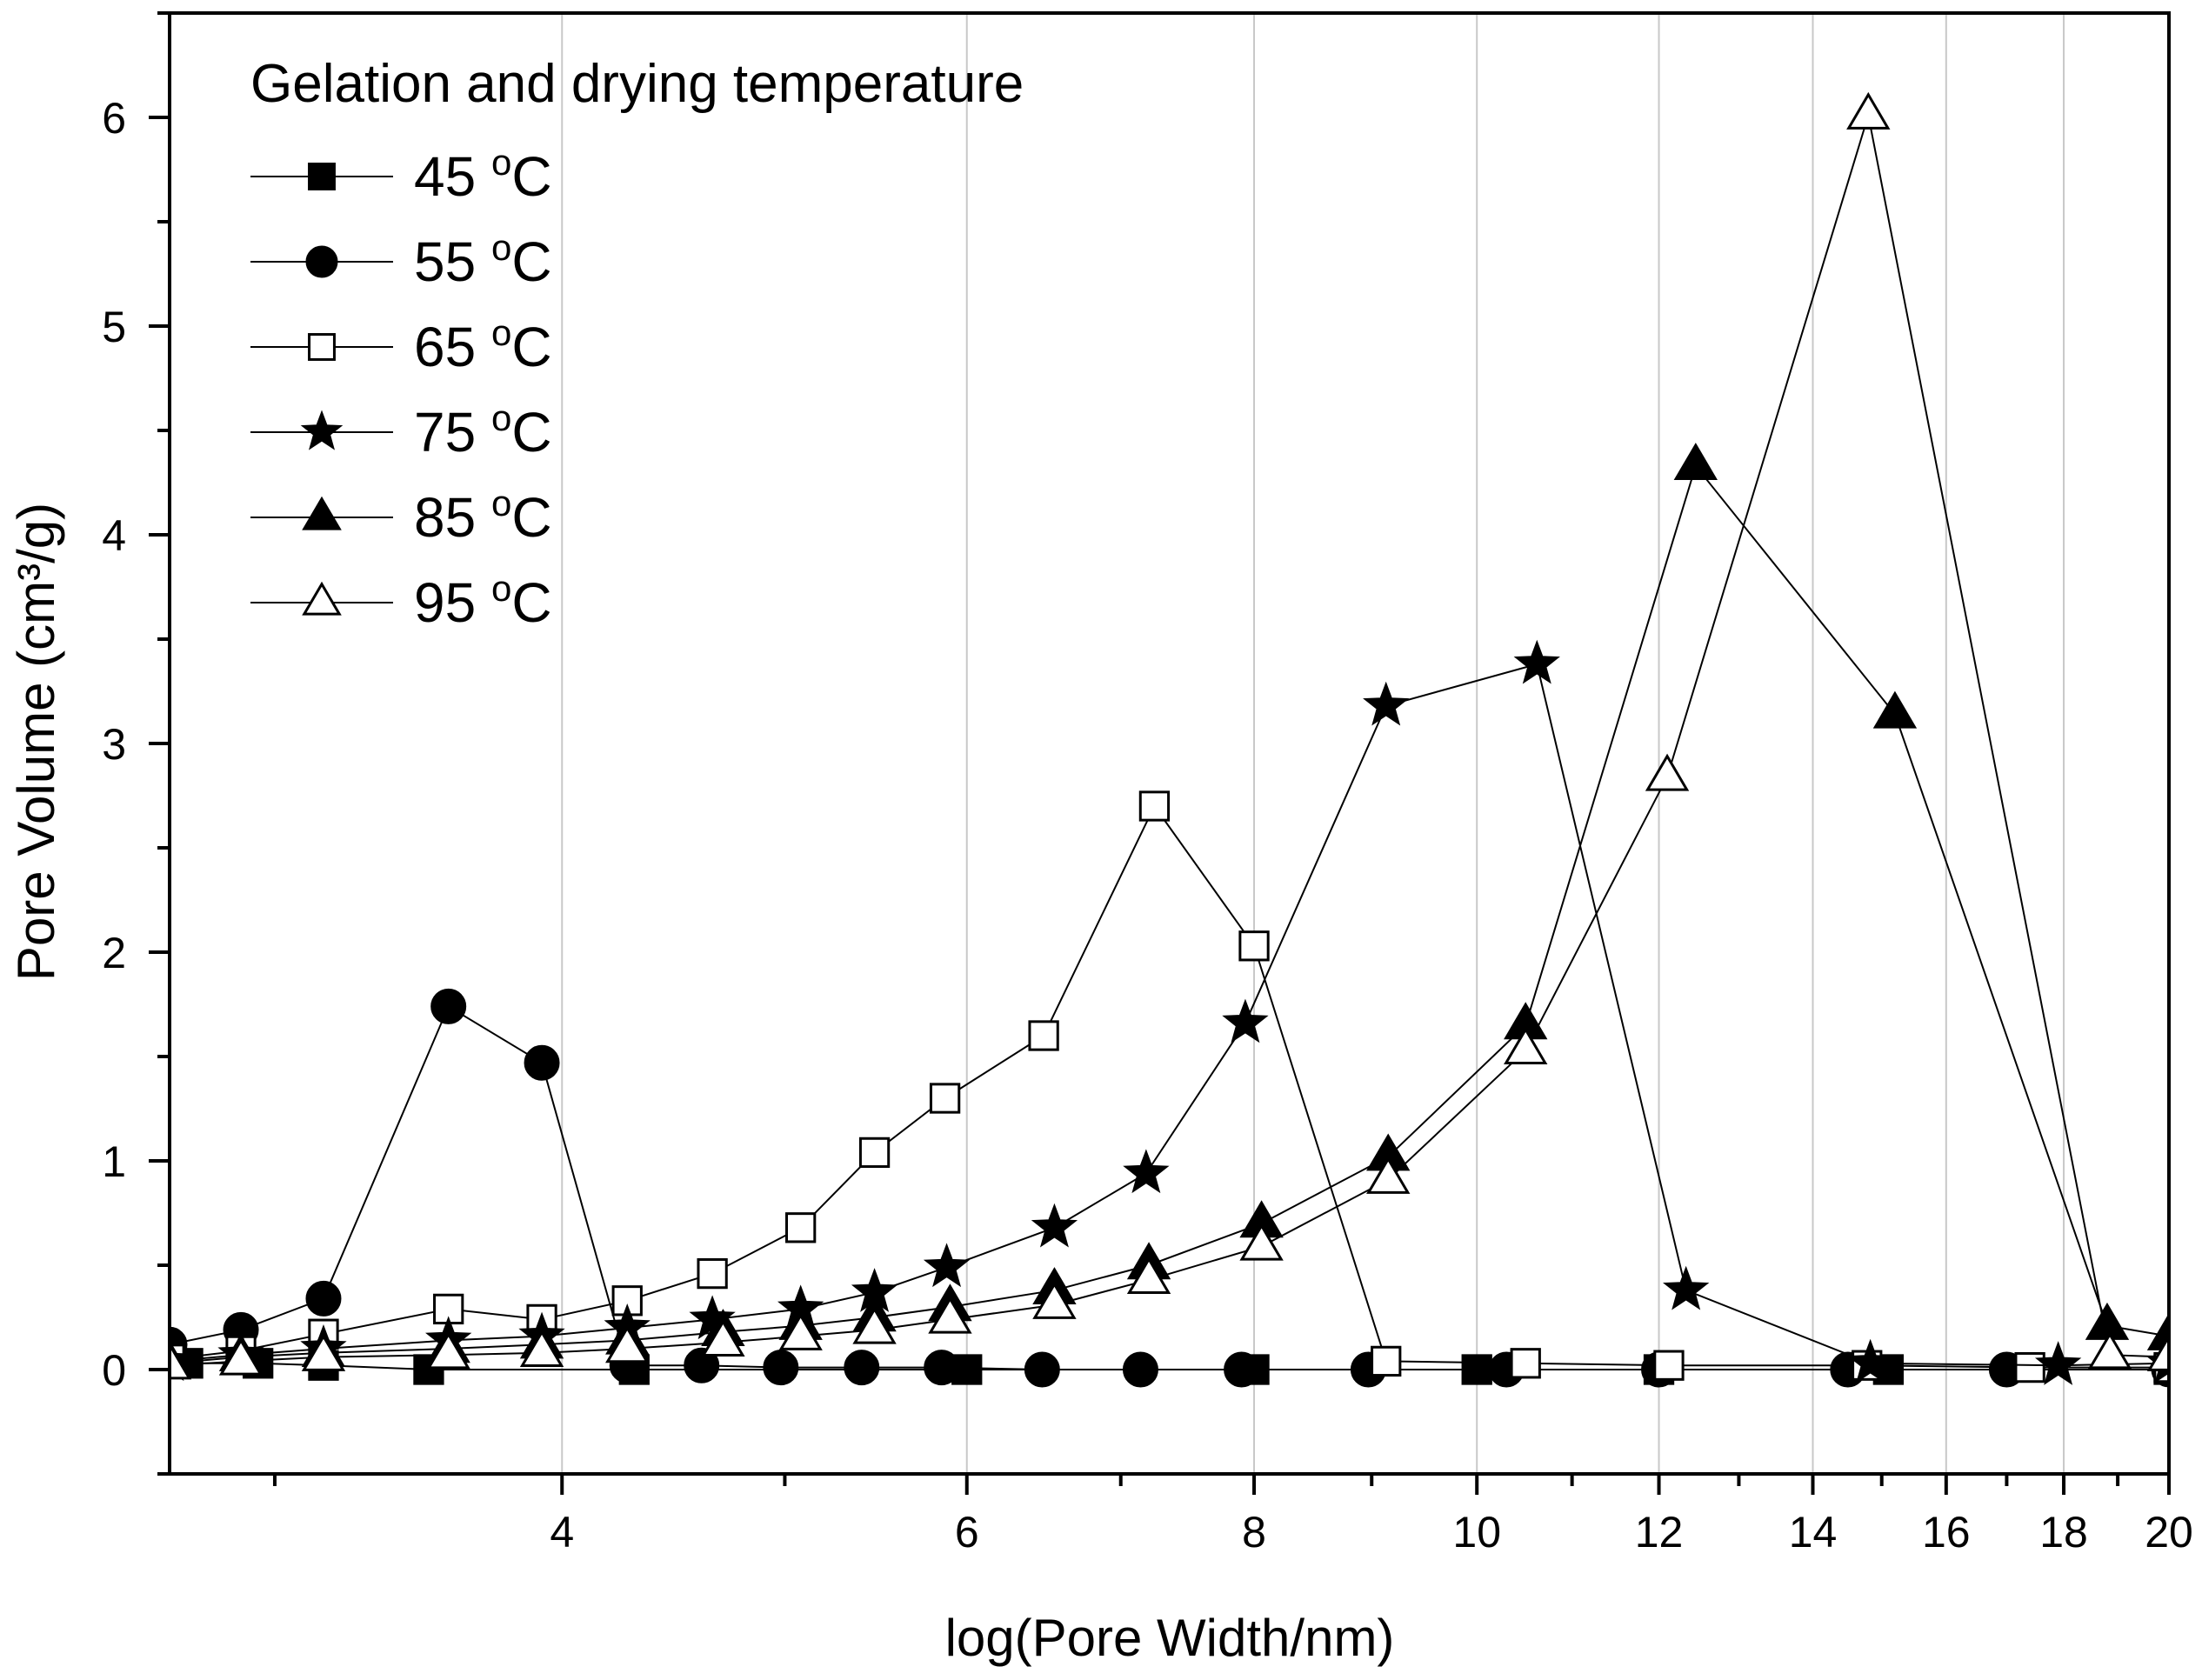 The image size is (2202, 1680). What do you see at coordinates (1813, 1532) in the screenshot?
I see `x-tick-label: 14` at bounding box center [1813, 1532].